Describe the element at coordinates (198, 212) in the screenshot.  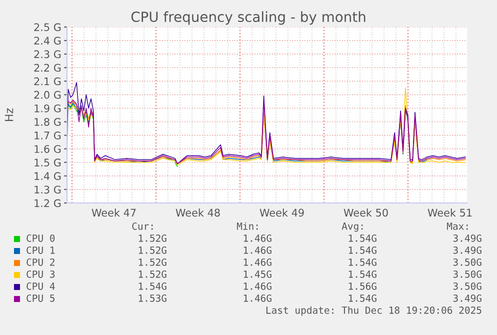
I see `x-tick-label: Week 48` at that location.